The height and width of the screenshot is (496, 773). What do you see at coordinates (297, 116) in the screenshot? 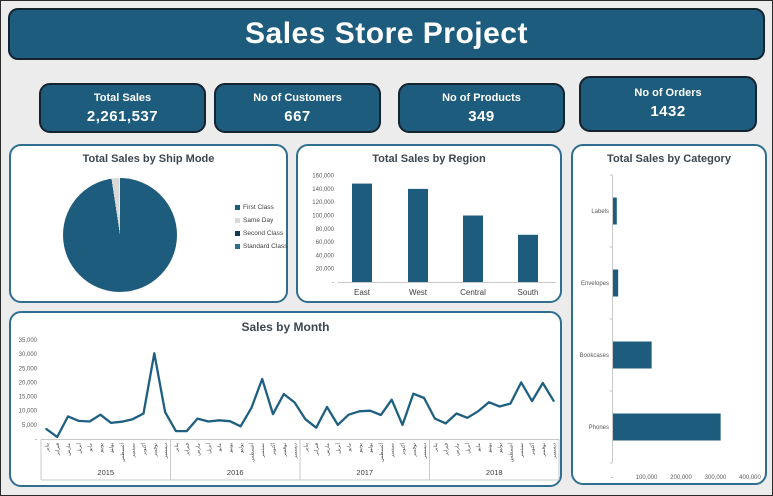
I see `kpi-value: 667` at bounding box center [297, 116].